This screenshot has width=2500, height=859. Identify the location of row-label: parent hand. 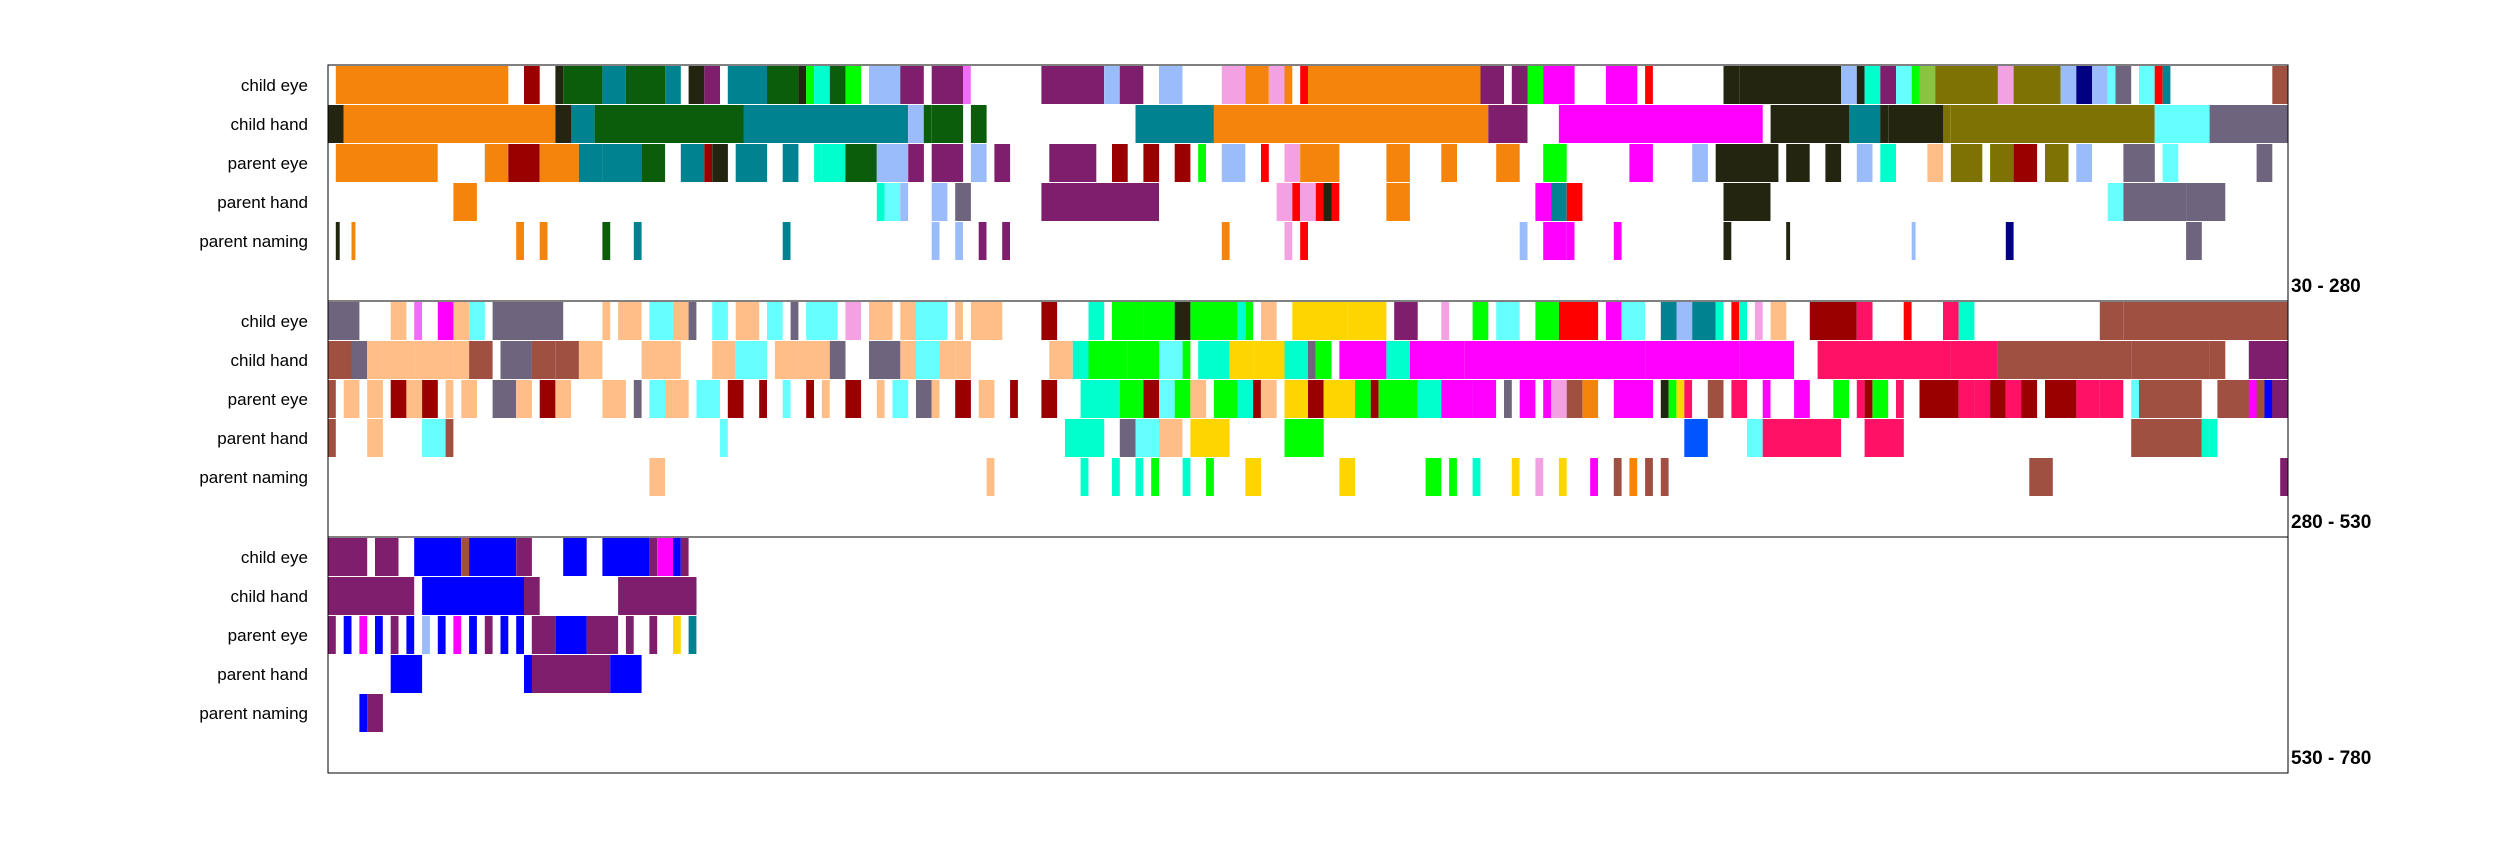
(262, 438).